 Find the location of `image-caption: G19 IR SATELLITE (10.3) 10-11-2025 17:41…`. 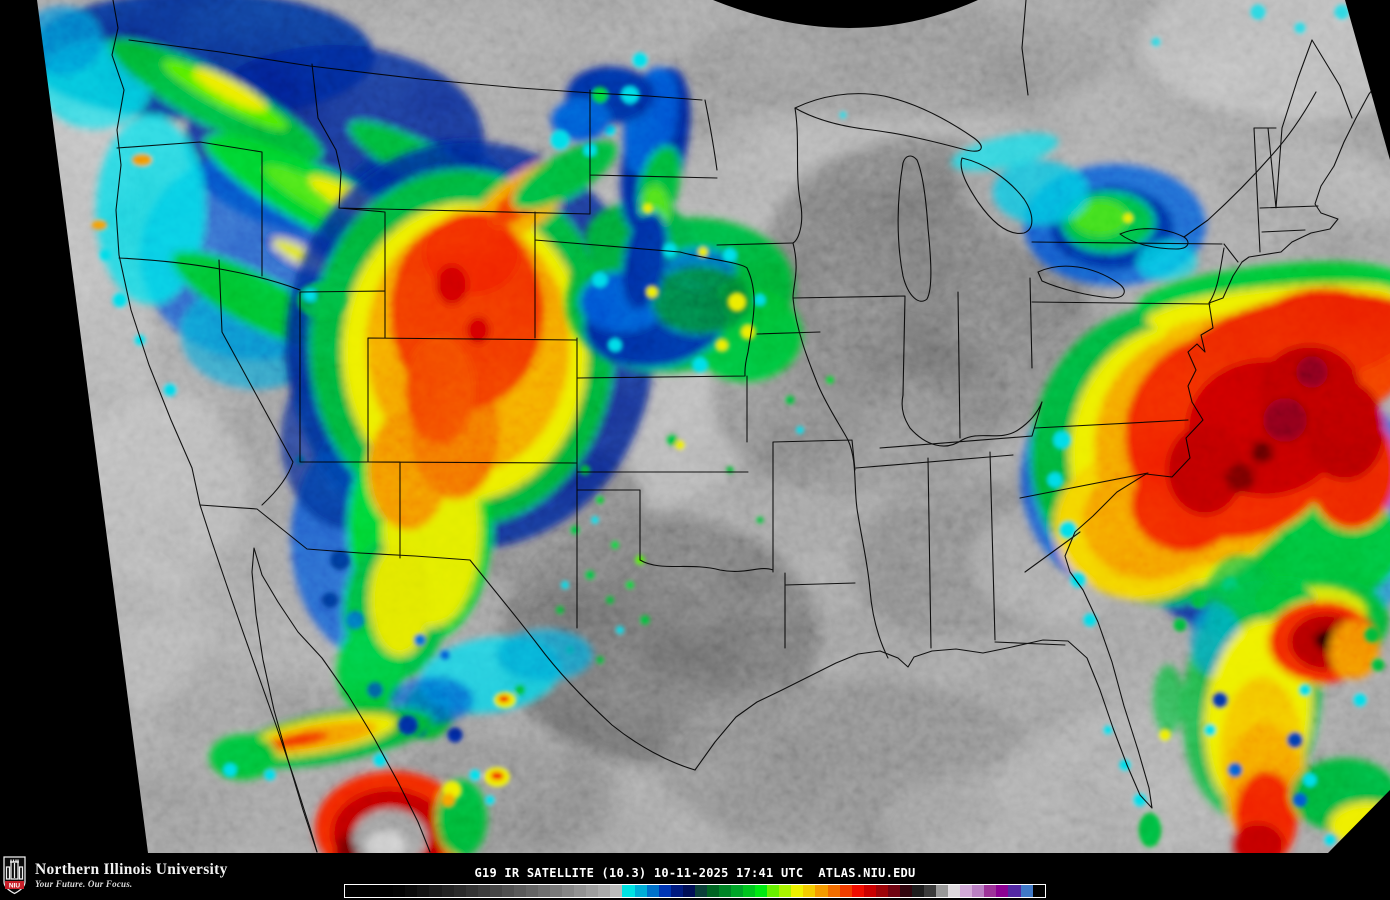

image-caption: G19 IR SATELLITE (10.3) 10-11-2025 17:41… is located at coordinates (695, 873).